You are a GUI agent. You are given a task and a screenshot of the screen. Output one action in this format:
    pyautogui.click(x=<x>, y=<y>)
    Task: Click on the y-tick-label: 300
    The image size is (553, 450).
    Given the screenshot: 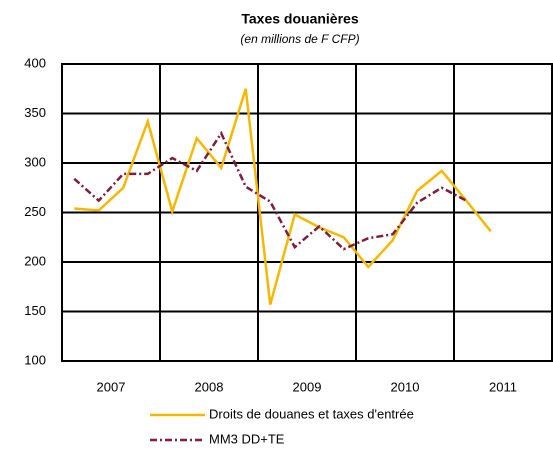 What is the action you would take?
    pyautogui.click(x=35, y=161)
    